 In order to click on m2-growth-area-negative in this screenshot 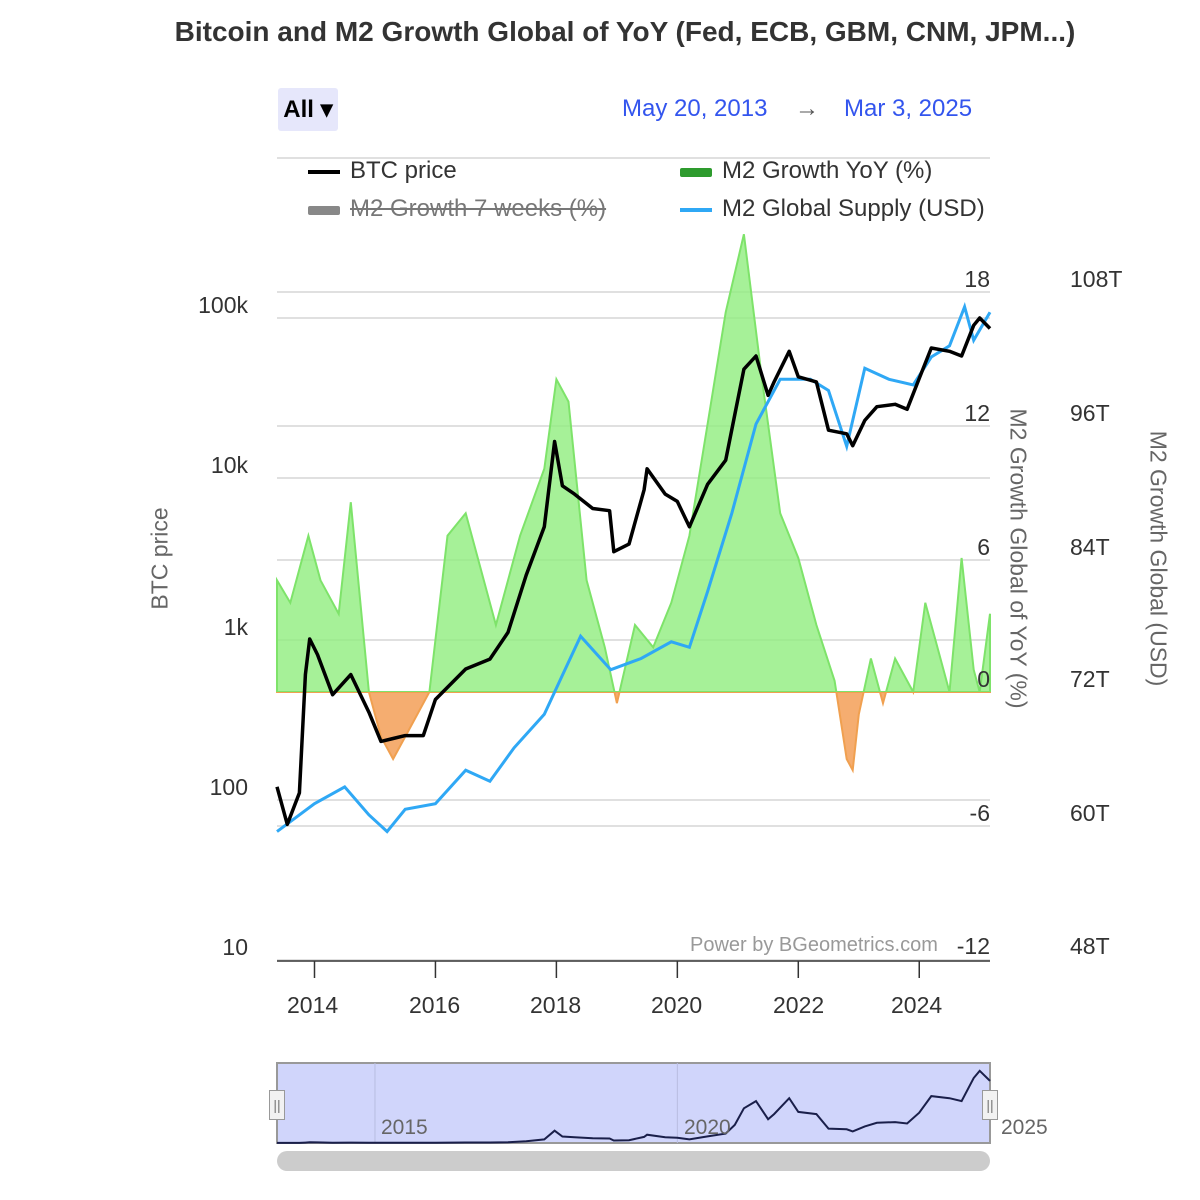, I will do `click(633, 733)`.